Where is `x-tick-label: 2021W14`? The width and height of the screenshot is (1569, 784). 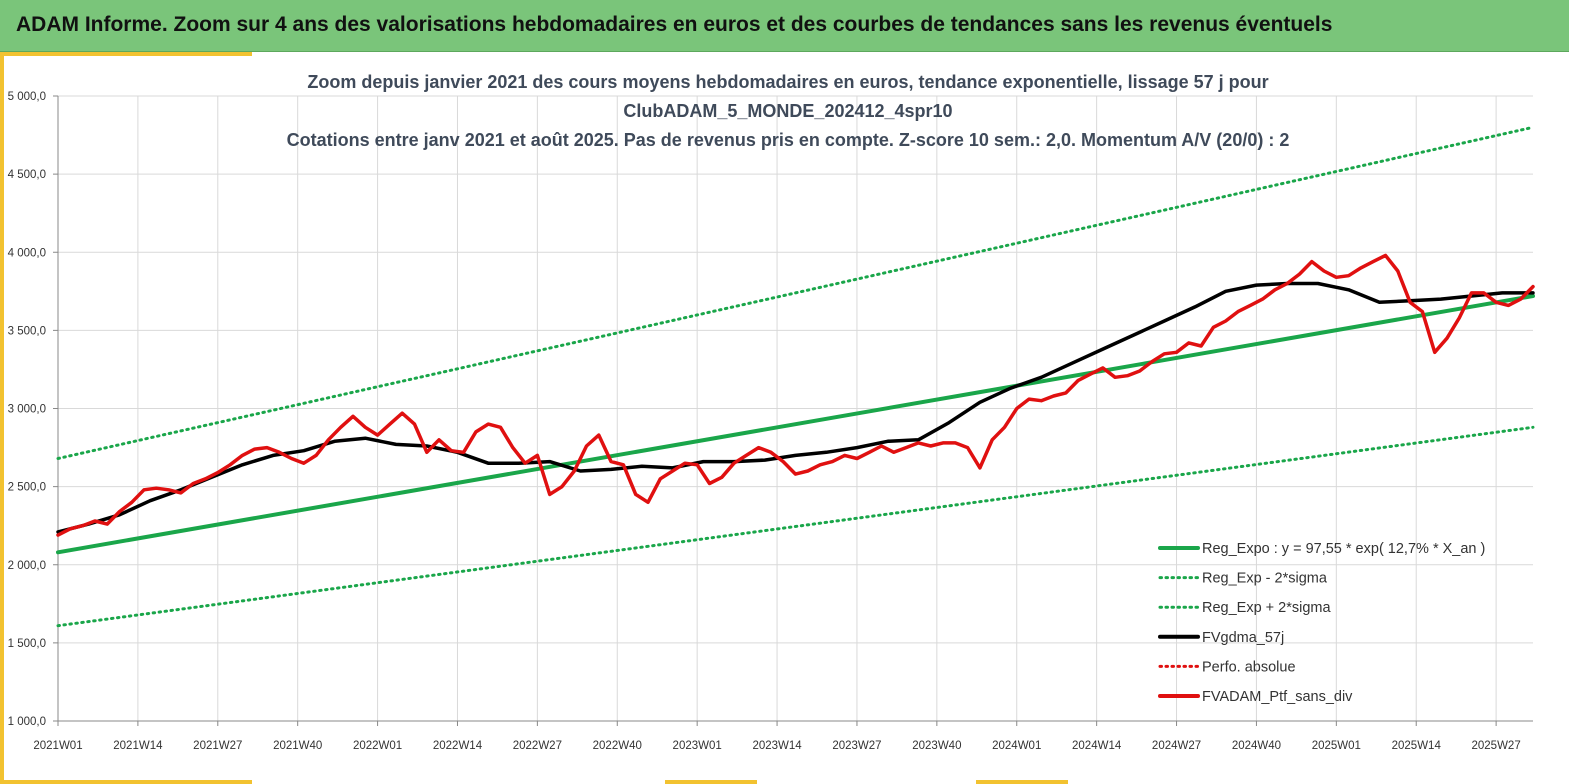
x-tick-label: 2021W14 is located at coordinates (138, 746).